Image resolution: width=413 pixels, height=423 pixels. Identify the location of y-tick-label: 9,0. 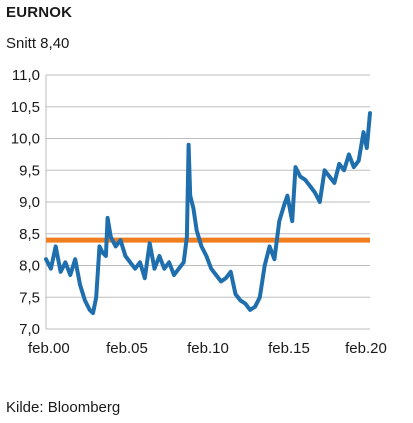
(29, 202).